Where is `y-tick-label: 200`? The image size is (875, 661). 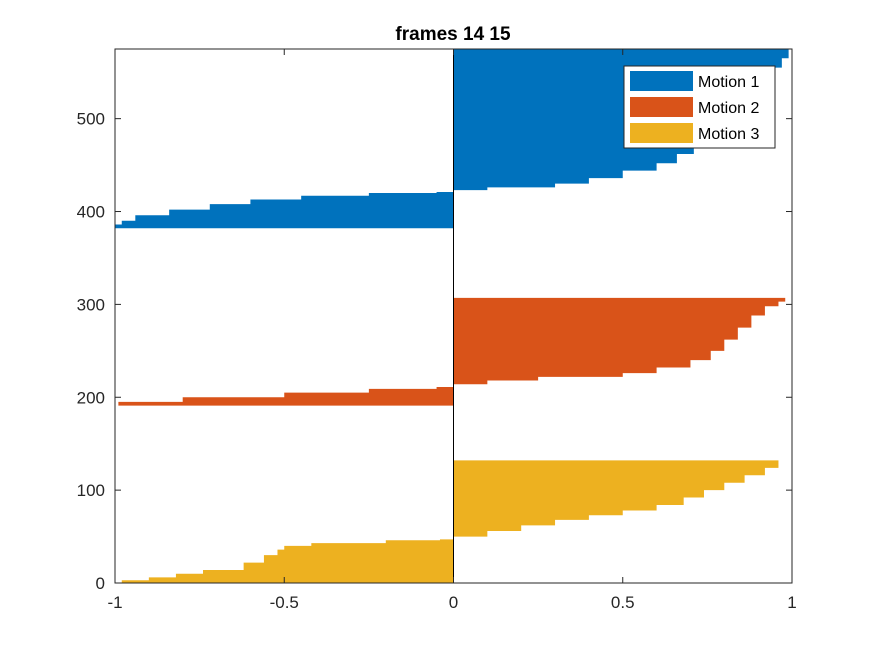 y-tick-label: 200 is located at coordinates (91, 397).